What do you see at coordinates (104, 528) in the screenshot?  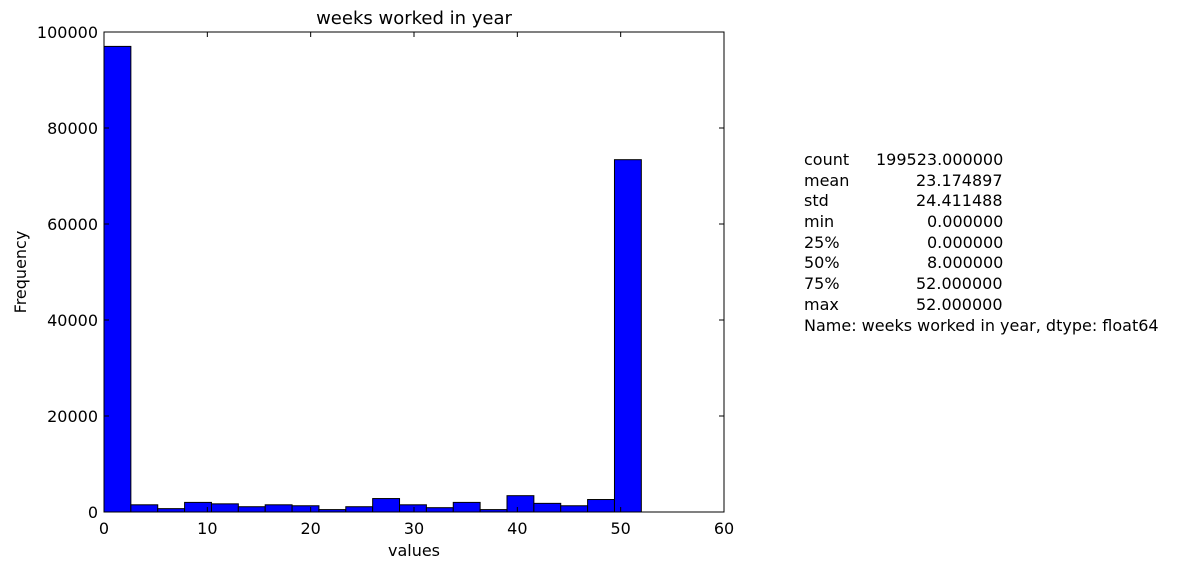 I see `x-tick-label: 0` at bounding box center [104, 528].